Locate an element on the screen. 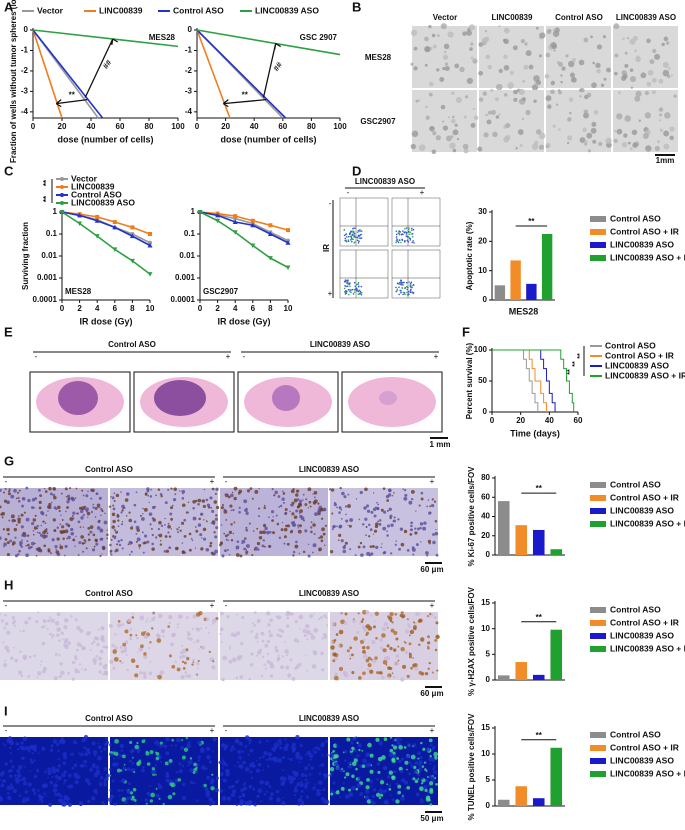  x-tick-label: 20 is located at coordinates (225, 126).